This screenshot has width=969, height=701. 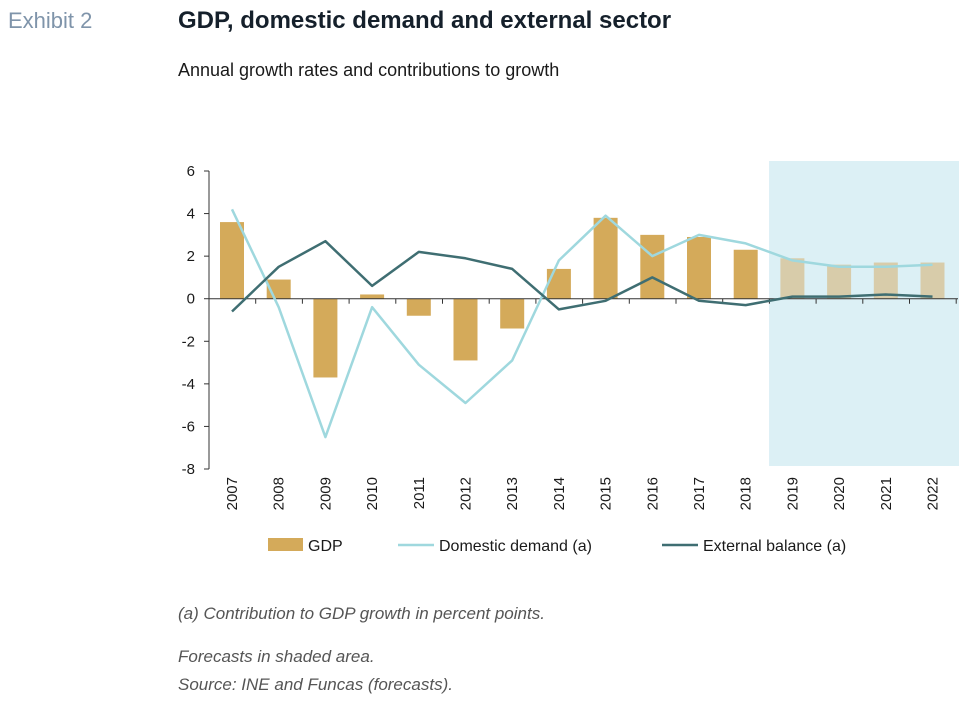 What do you see at coordinates (699, 493) in the screenshot?
I see `x-tick-label: 2017` at bounding box center [699, 493].